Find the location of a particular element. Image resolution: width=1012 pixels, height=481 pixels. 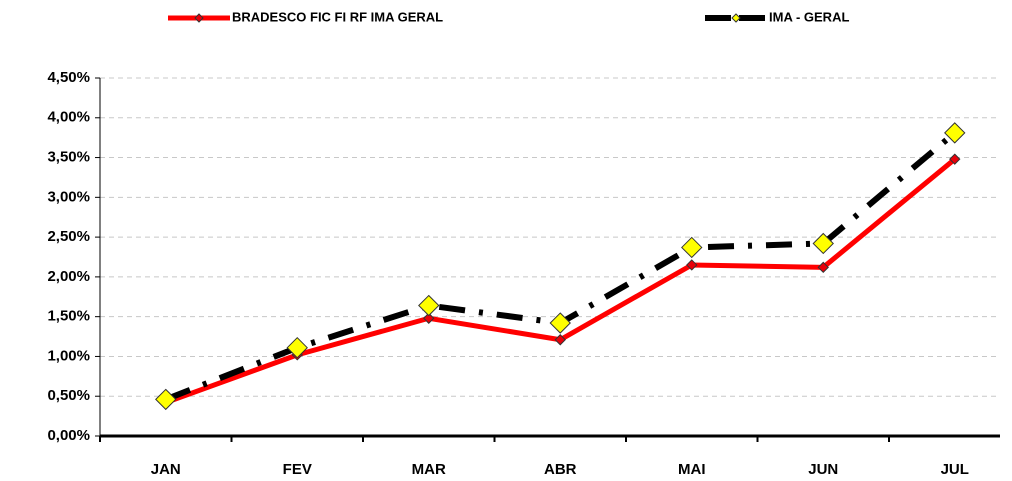

legend-label: IMA - GERAL is located at coordinates (809, 16).